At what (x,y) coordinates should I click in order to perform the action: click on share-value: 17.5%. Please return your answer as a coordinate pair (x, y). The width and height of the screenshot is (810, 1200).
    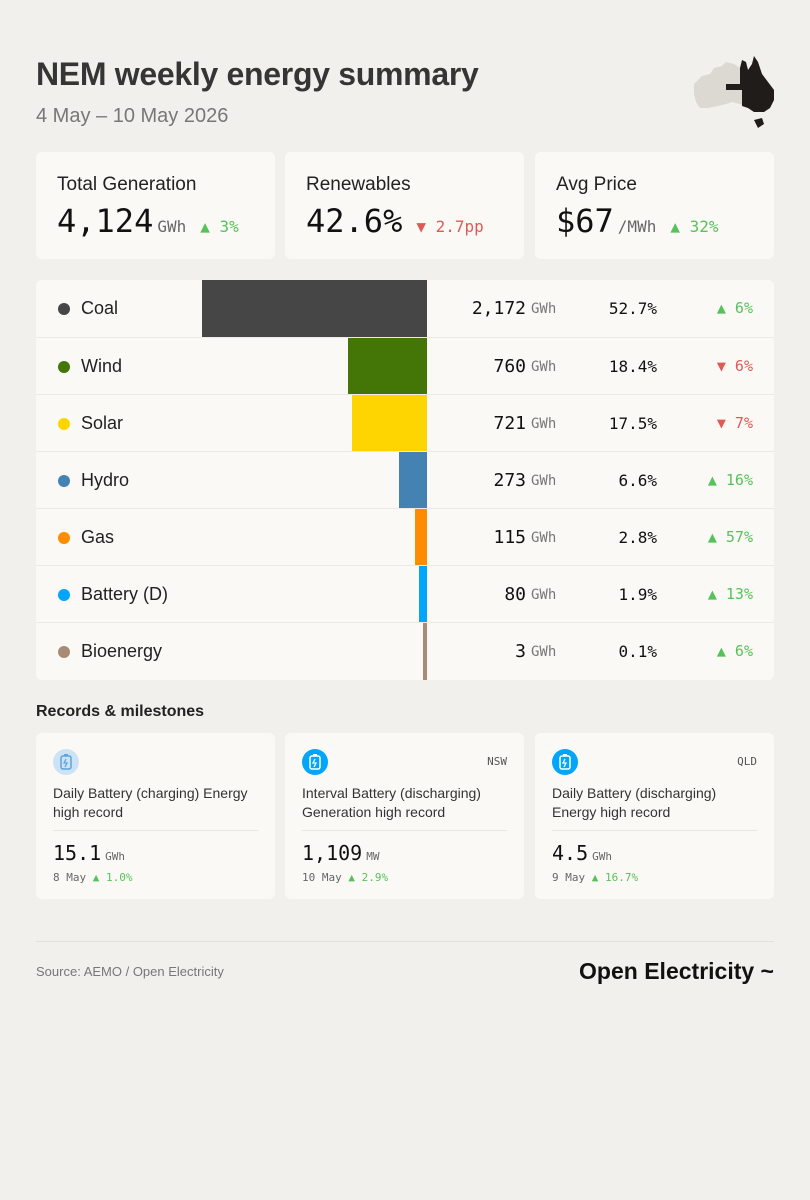
    Looking at the image, I should click on (632, 423).